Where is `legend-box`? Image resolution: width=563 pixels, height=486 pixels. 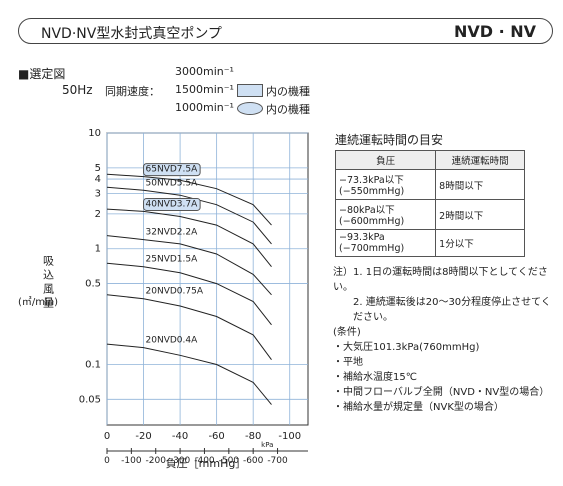
legend-box is located at coordinates (250, 90).